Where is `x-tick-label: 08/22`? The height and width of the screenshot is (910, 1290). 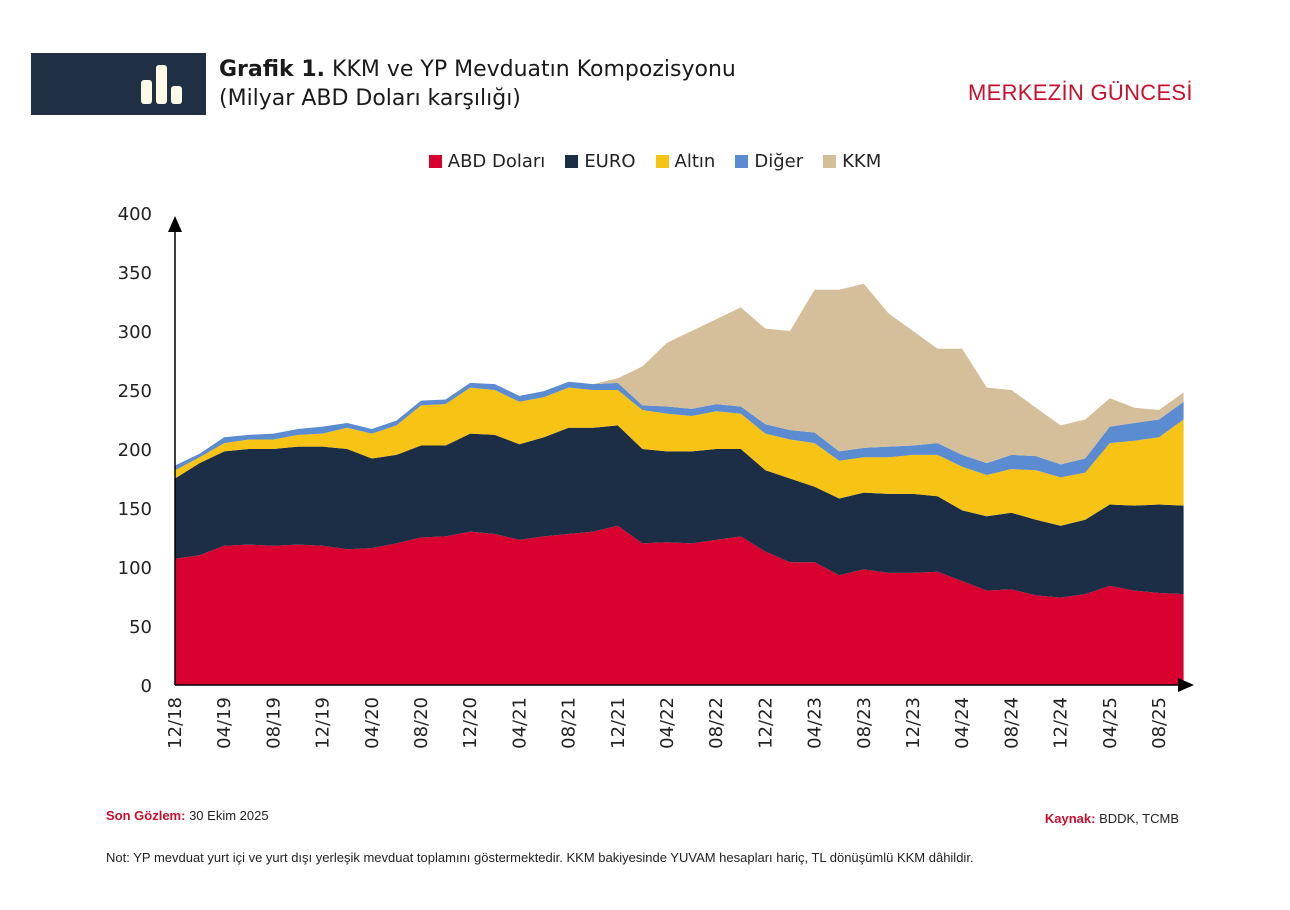 x-tick-label: 08/22 is located at coordinates (716, 723).